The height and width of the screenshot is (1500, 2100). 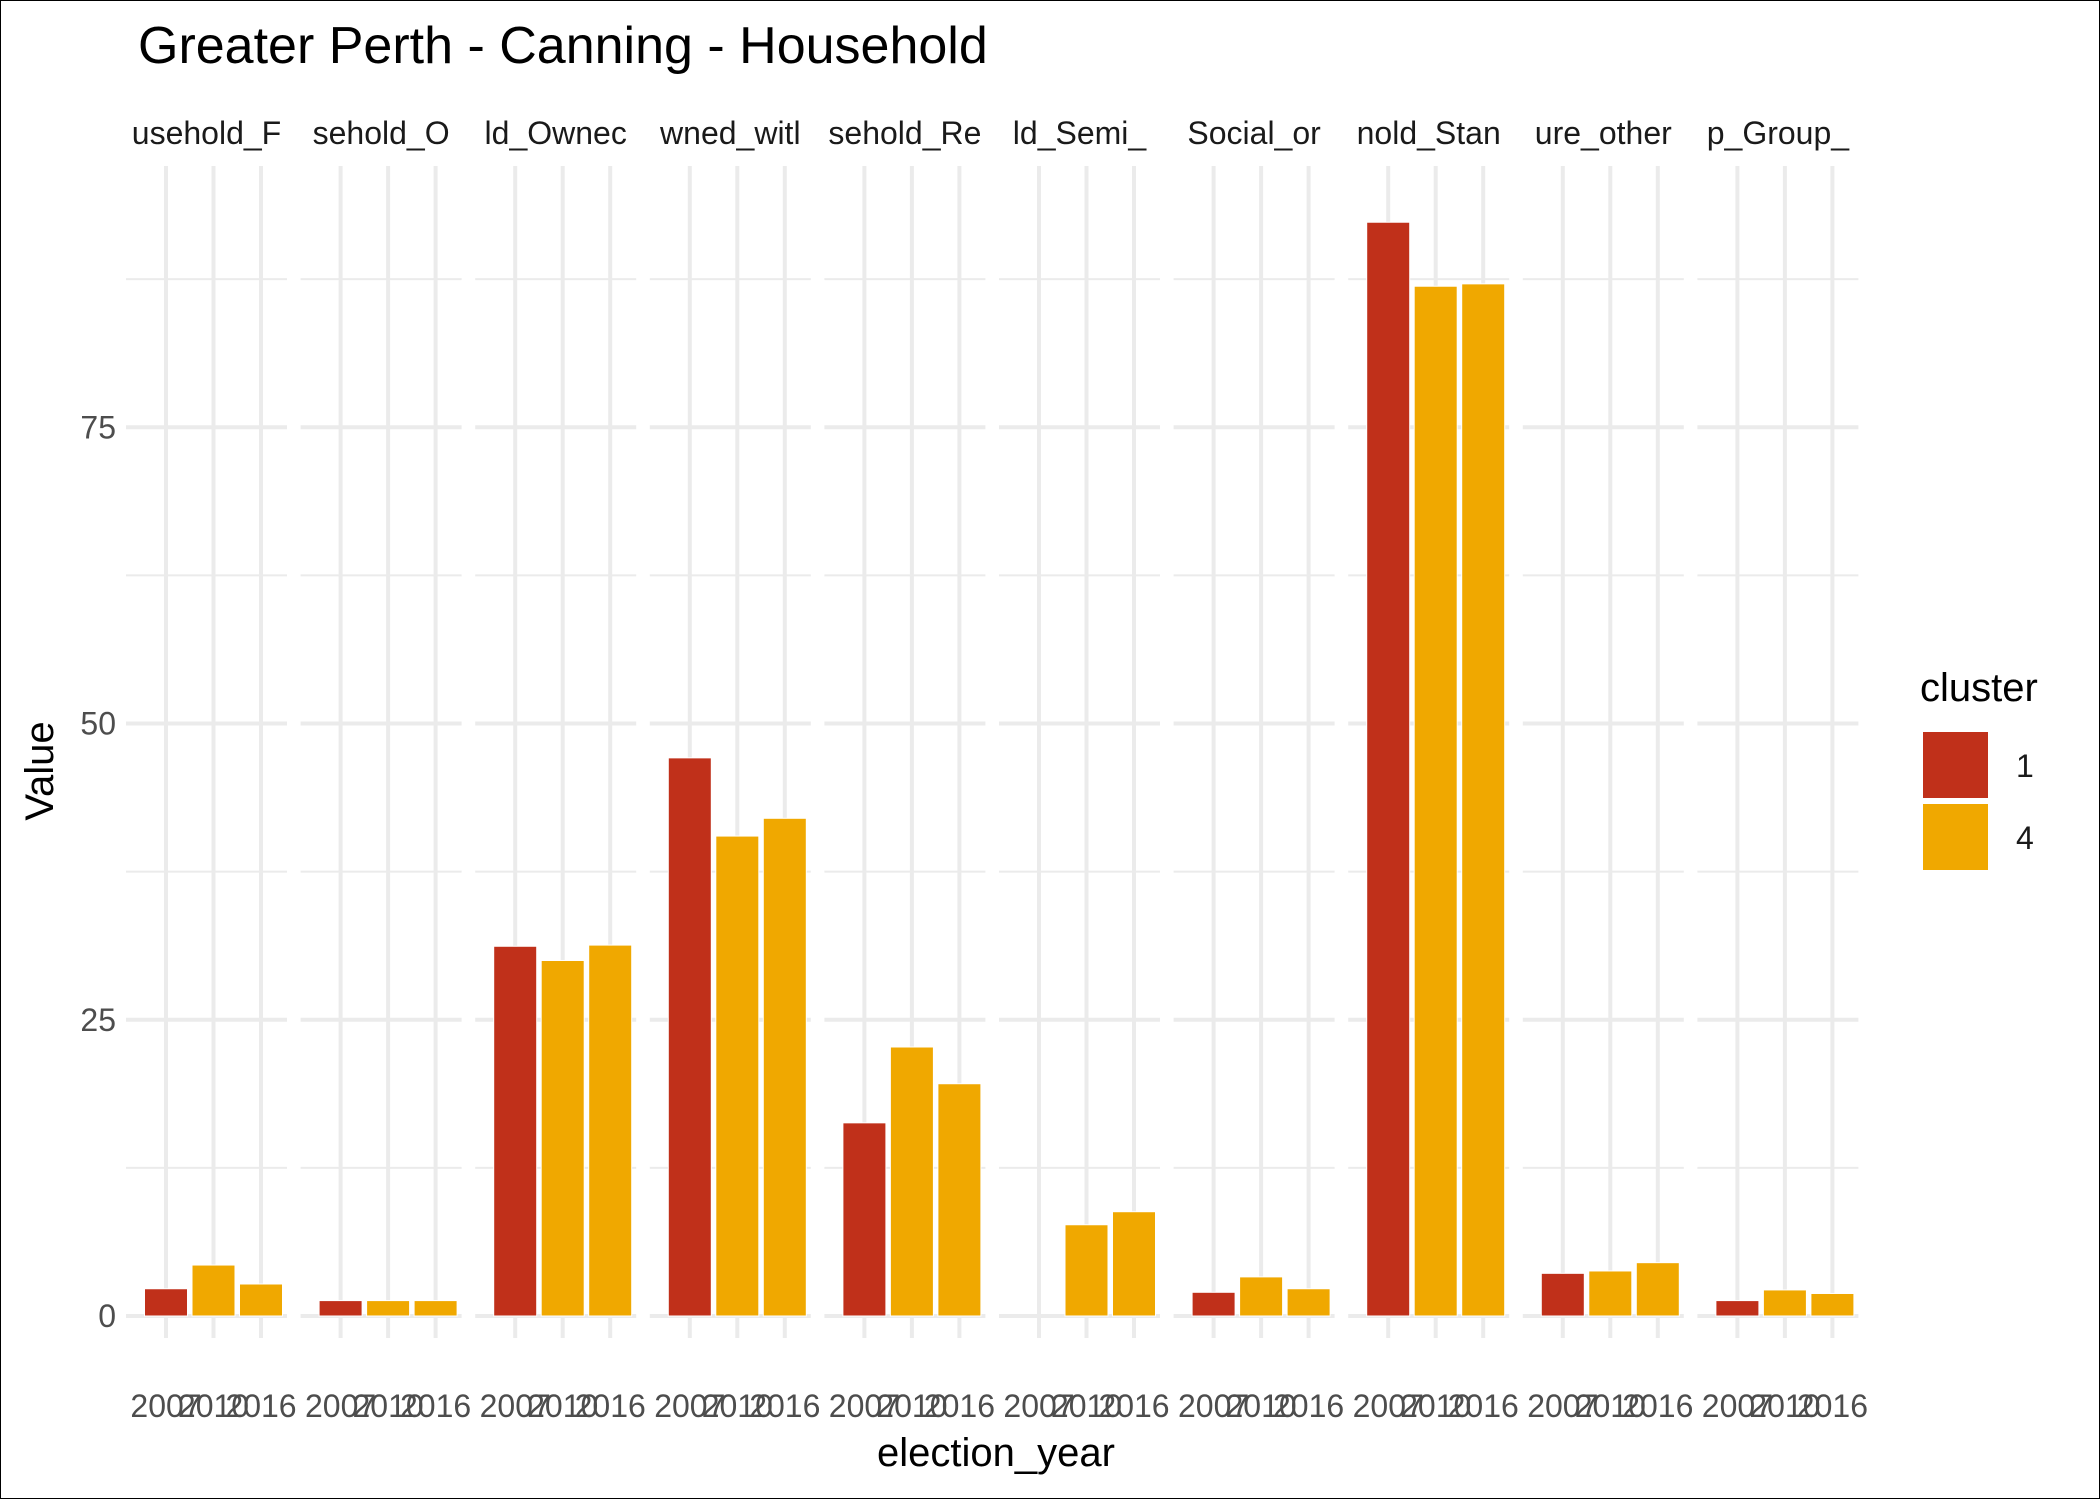 I want to click on facet-strip-label: ld_Ownec, so click(x=556, y=133).